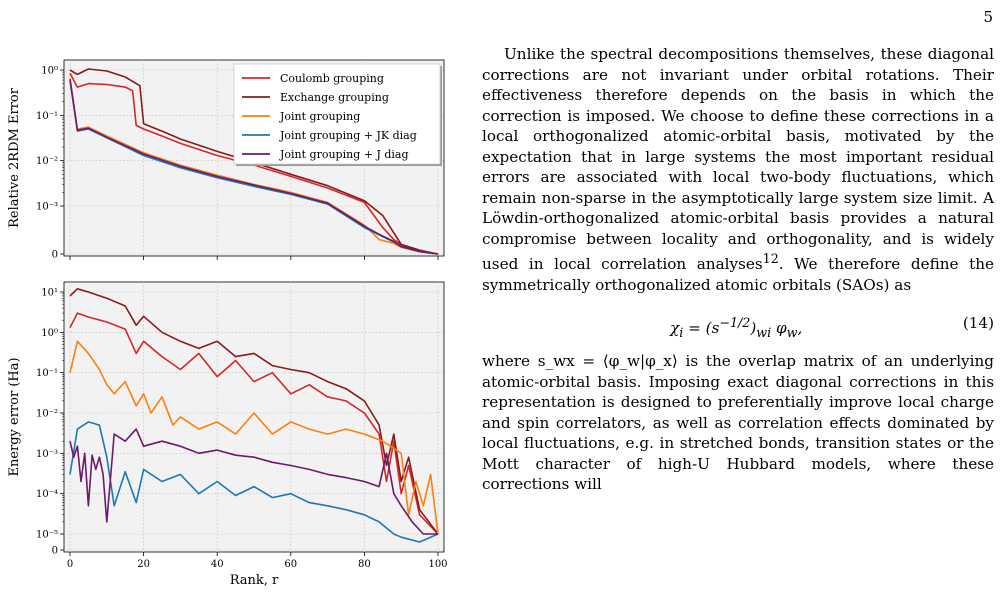 The image size is (1007, 603). What do you see at coordinates (332, 78) in the screenshot?
I see `legend-label: Coulomb grouping` at bounding box center [332, 78].